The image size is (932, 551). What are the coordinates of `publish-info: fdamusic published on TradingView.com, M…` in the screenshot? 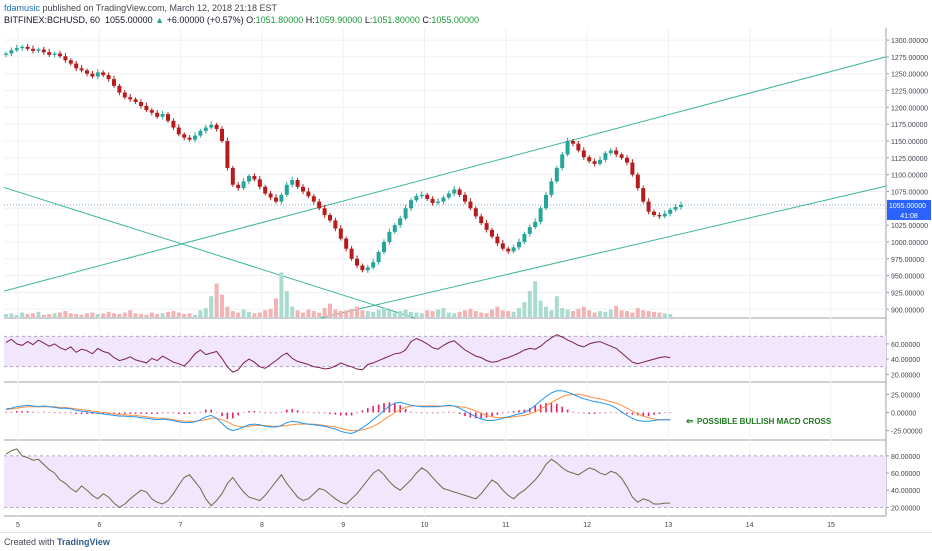 It's located at (140, 8).